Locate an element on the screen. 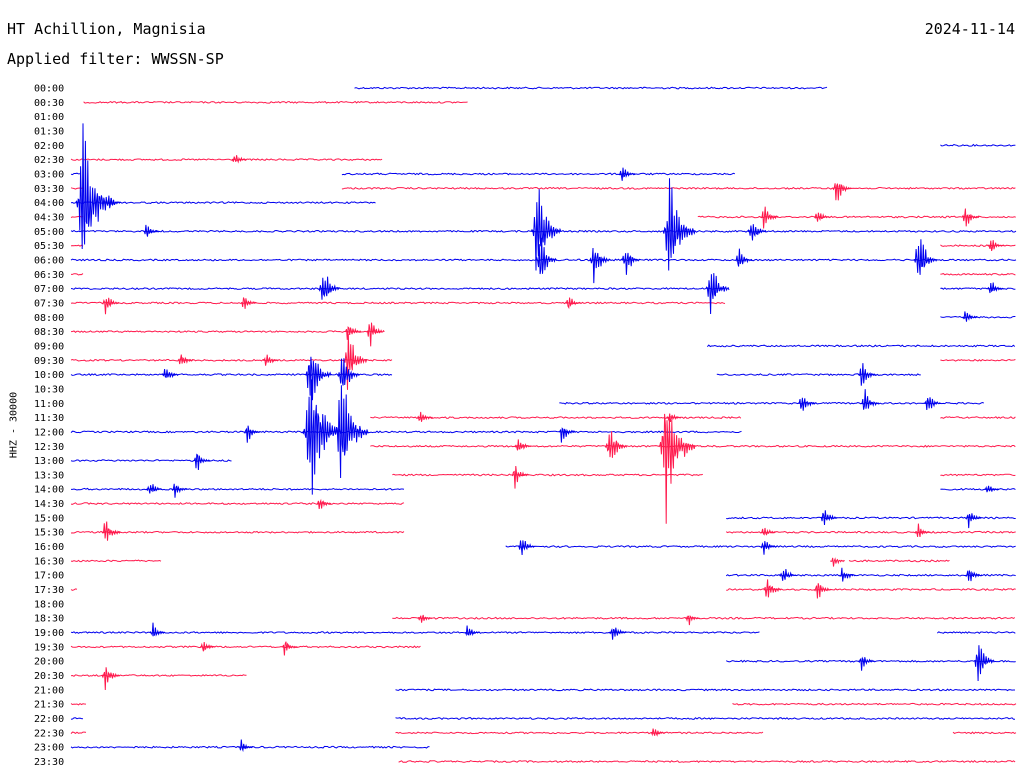 The image size is (1024, 780). row-label-1900: 19:00 is located at coordinates (49, 633).